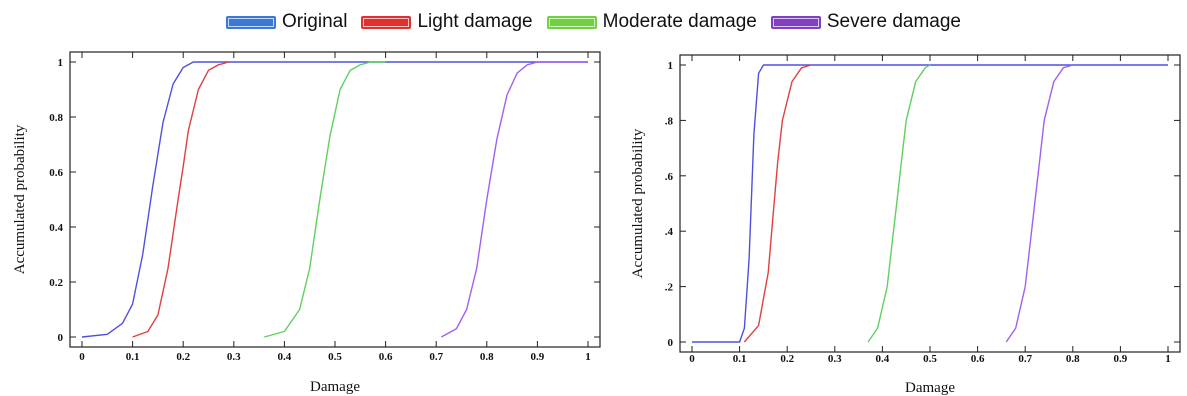 Image resolution: width=1187 pixels, height=396 pixels. What do you see at coordinates (978, 359) in the screenshot?
I see `chart-2-x-tick-label: 0.6` at bounding box center [978, 359].